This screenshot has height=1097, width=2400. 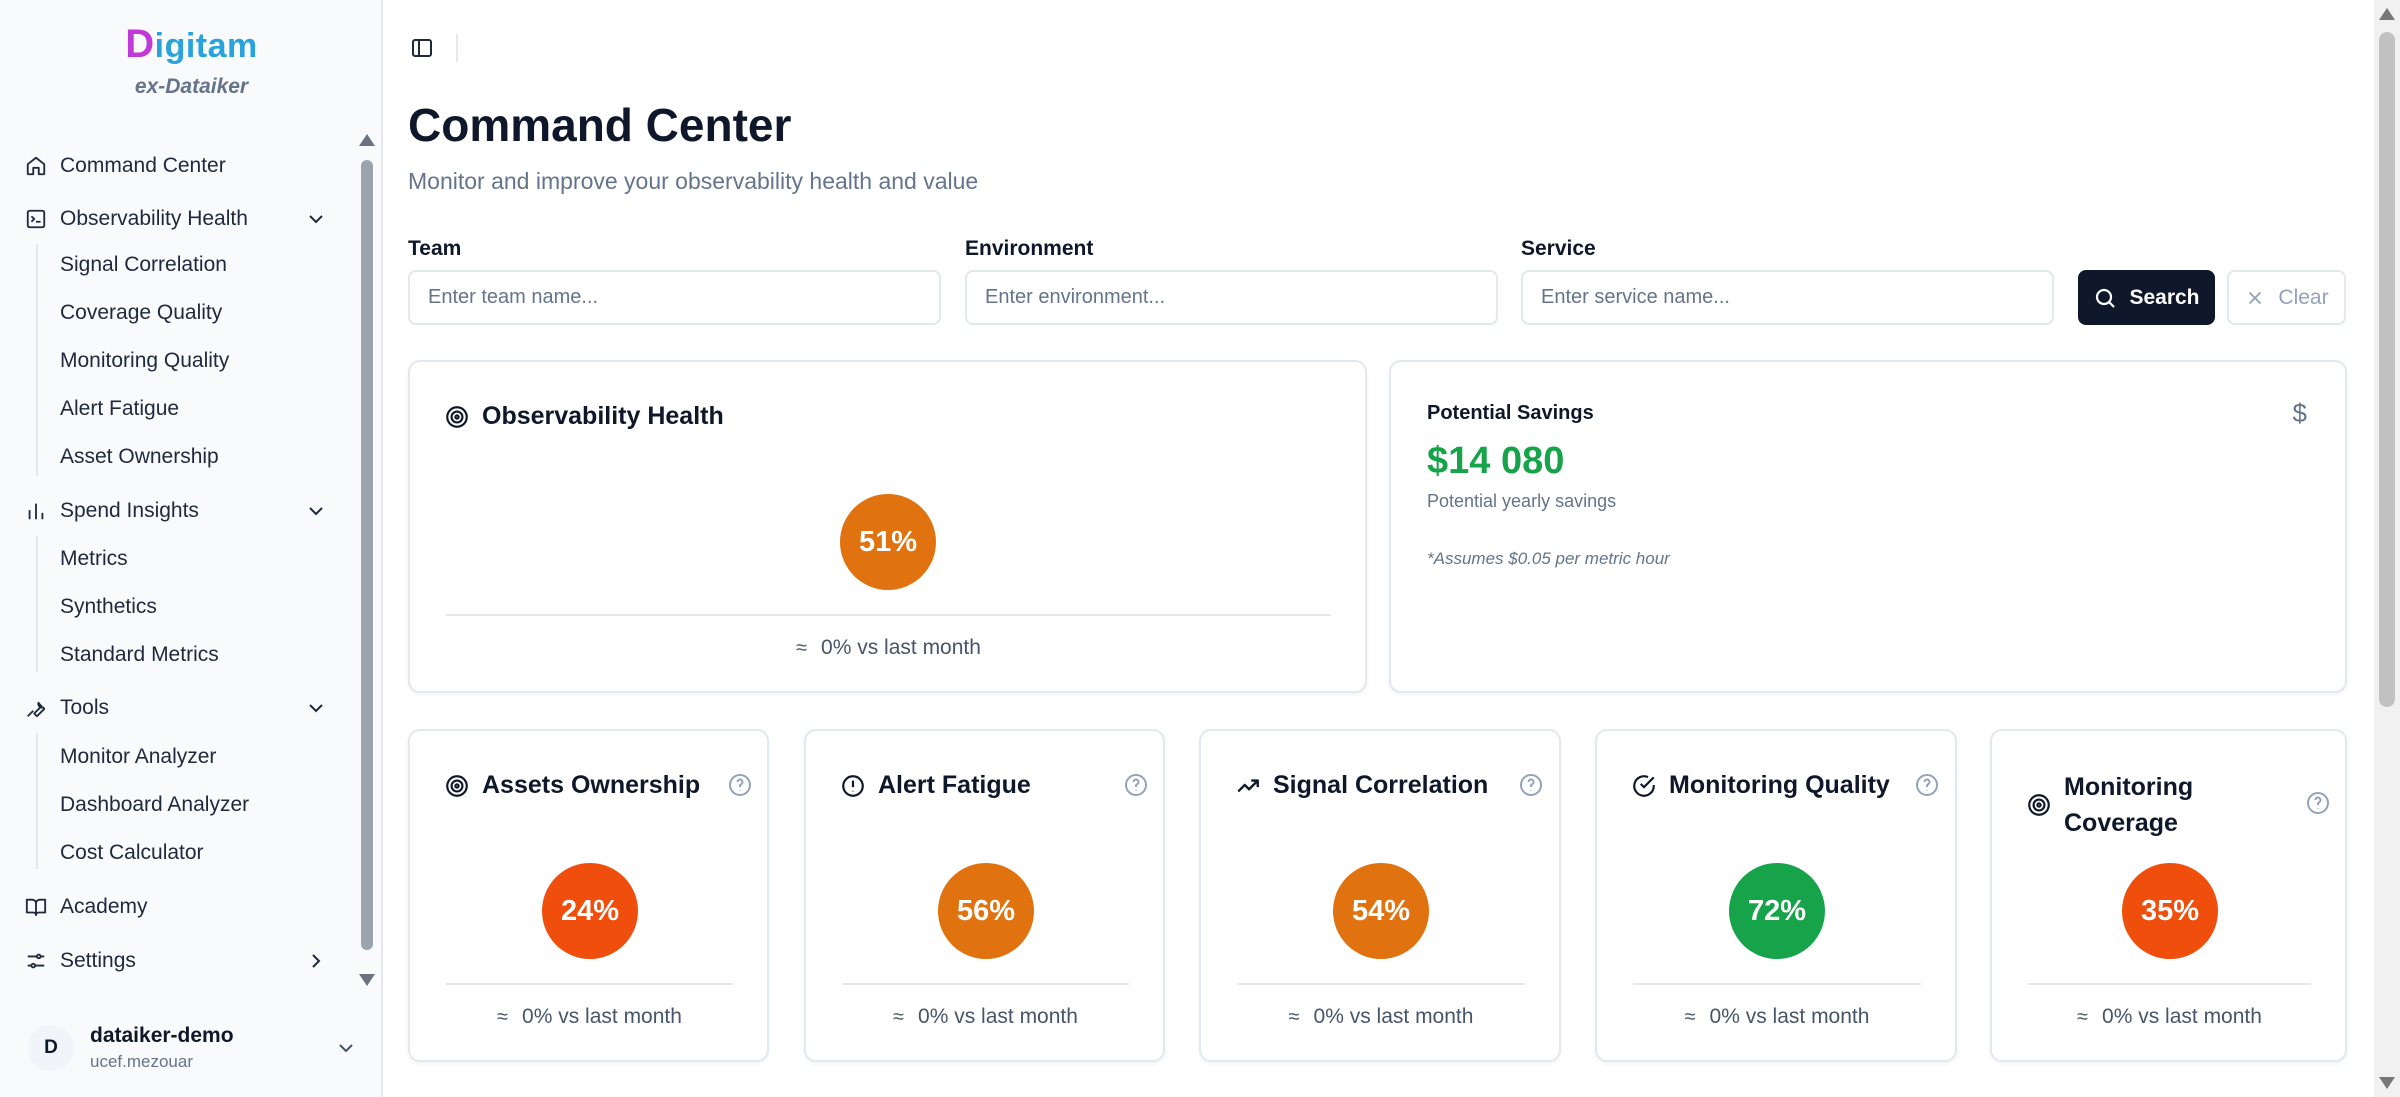 I want to click on team-label: Team, so click(x=435, y=248).